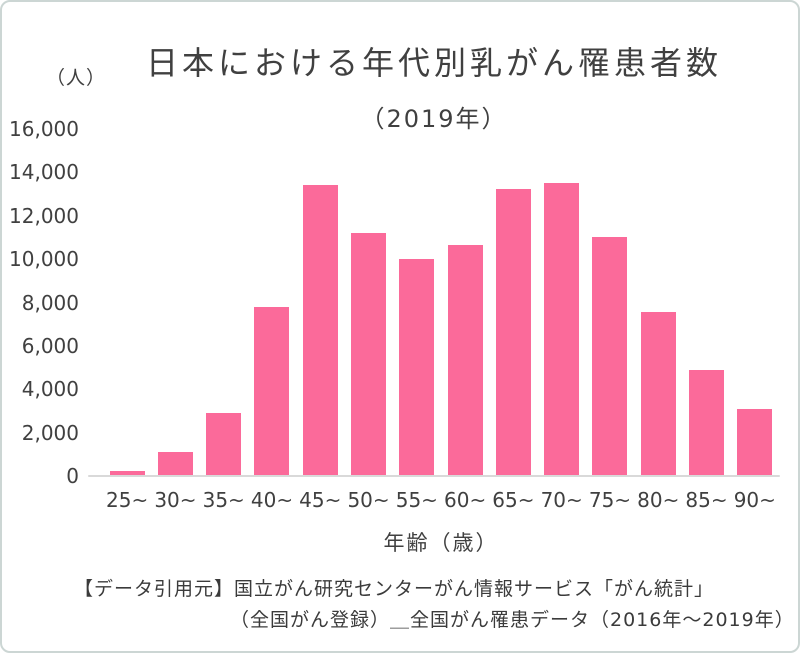  I want to click on bar-65~, so click(513, 332).